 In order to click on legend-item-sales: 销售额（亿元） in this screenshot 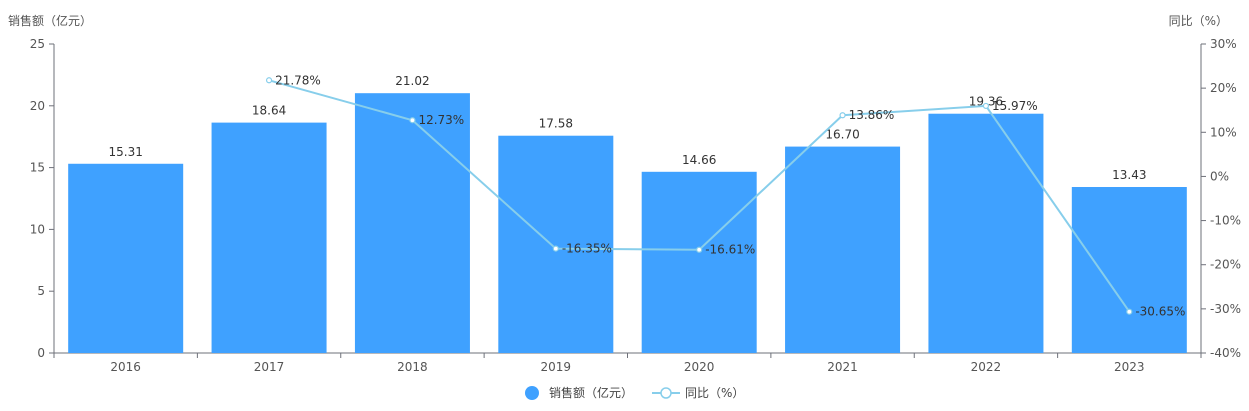, I will do `click(579, 392)`.